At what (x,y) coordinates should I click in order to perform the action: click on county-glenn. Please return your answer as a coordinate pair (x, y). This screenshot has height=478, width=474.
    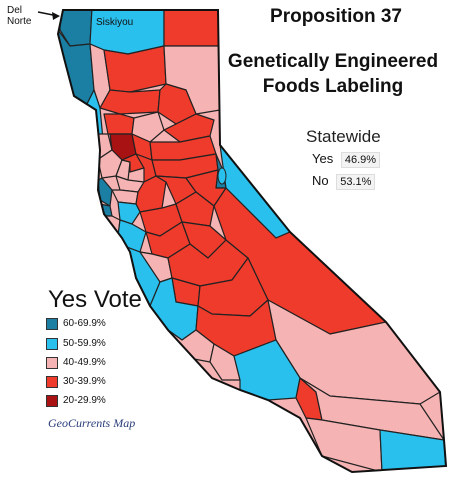
    Looking at the image, I should click on (119, 124).